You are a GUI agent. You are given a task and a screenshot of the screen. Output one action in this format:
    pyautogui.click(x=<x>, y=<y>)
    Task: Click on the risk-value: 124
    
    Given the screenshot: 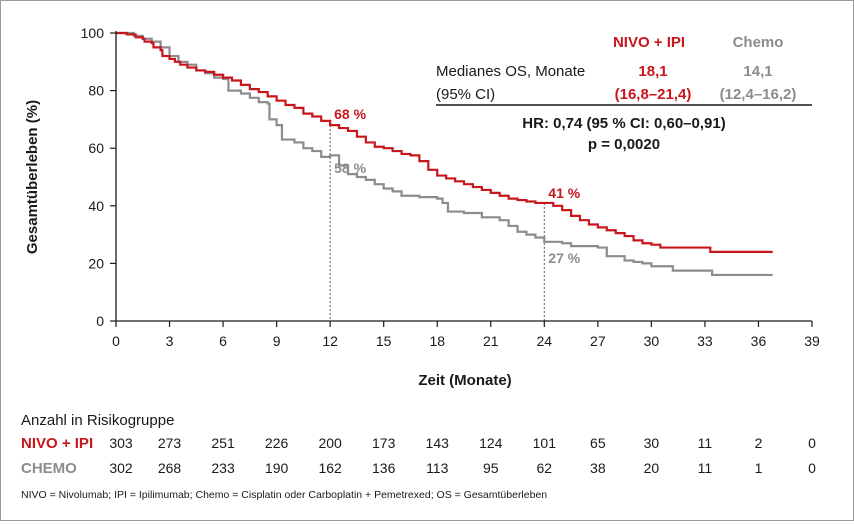 What is the action you would take?
    pyautogui.click(x=491, y=443)
    